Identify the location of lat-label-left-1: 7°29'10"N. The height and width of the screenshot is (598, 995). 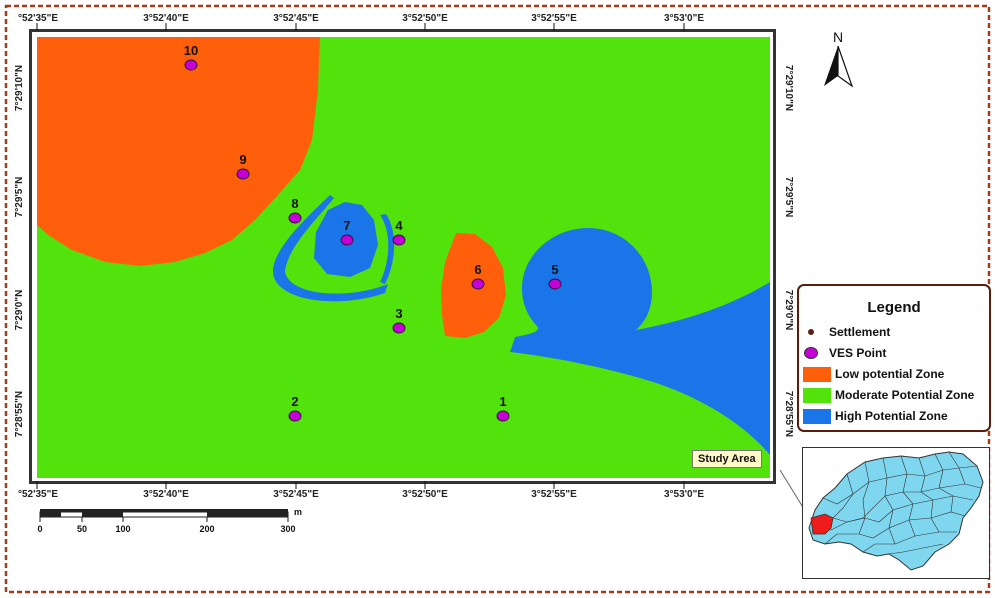
(19, 88).